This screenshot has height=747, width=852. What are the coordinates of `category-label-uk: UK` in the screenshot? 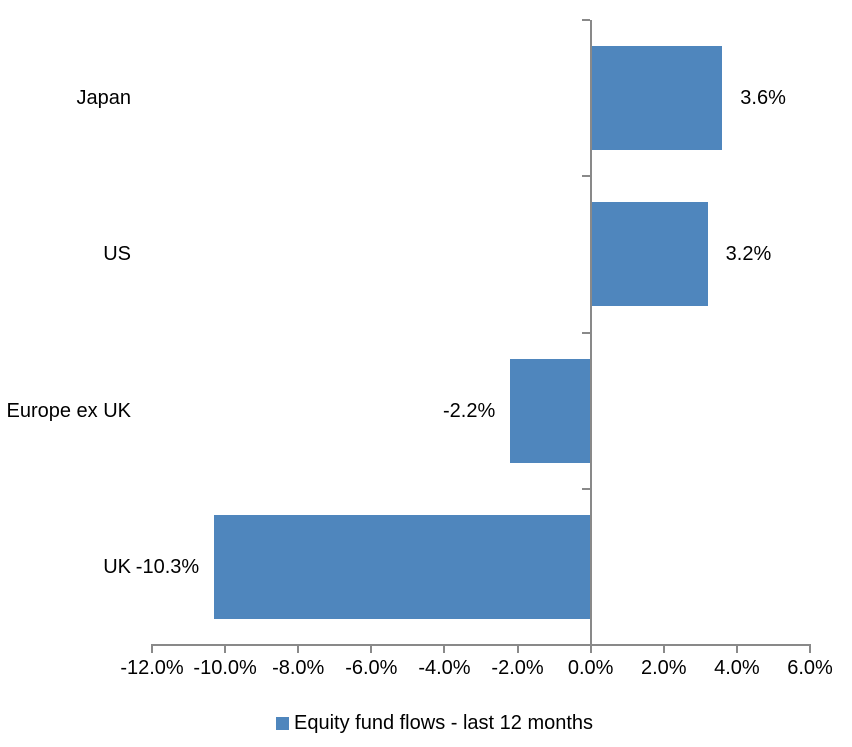 It's located at (117, 566).